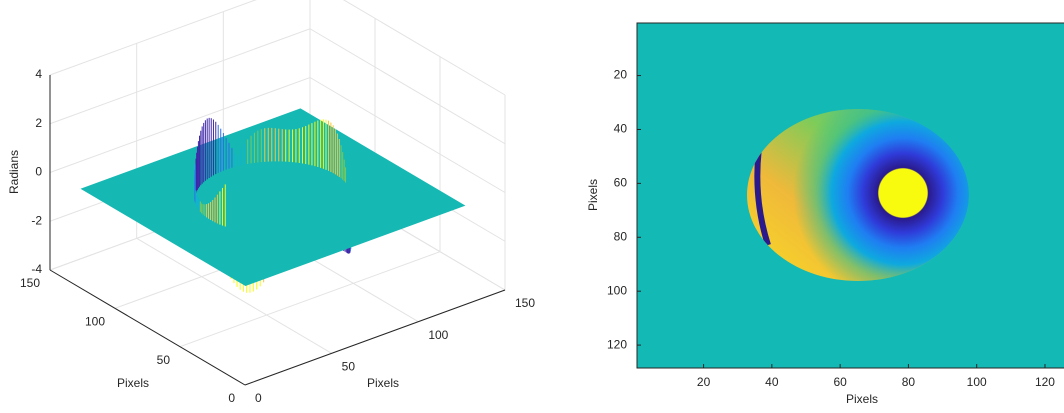 This screenshot has width=1064, height=413. I want to click on z-tick-label: 2, so click(38, 123).